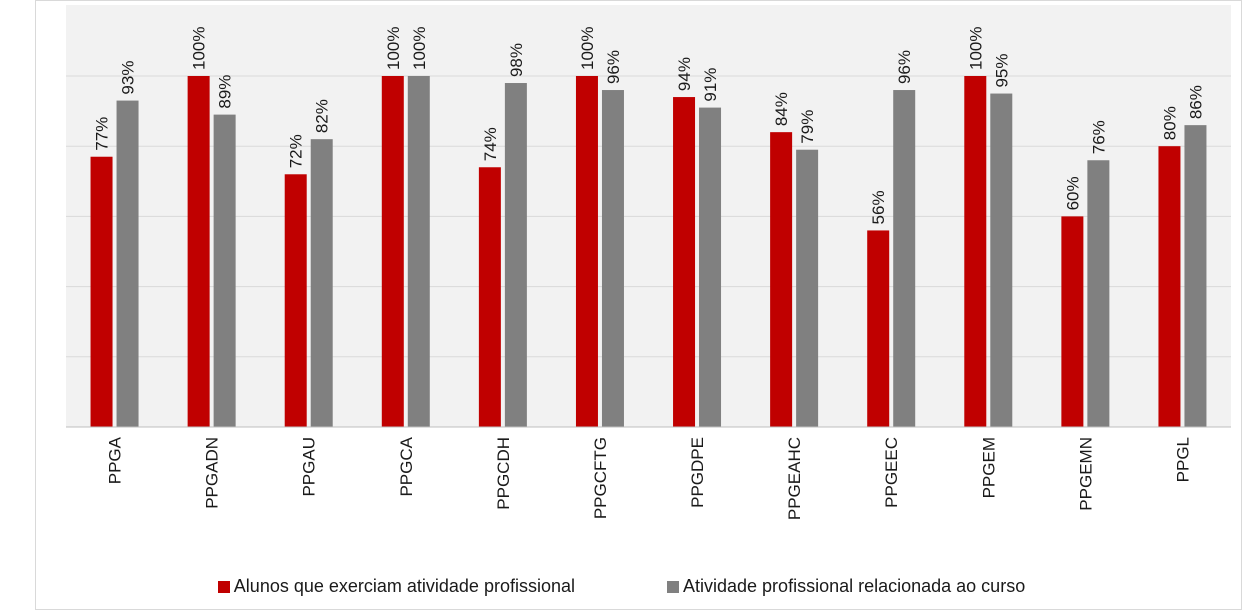 This screenshot has width=1243, height=611. Describe the element at coordinates (684, 262) in the screenshot. I see `bar-series-1-ppgdpe` at that location.